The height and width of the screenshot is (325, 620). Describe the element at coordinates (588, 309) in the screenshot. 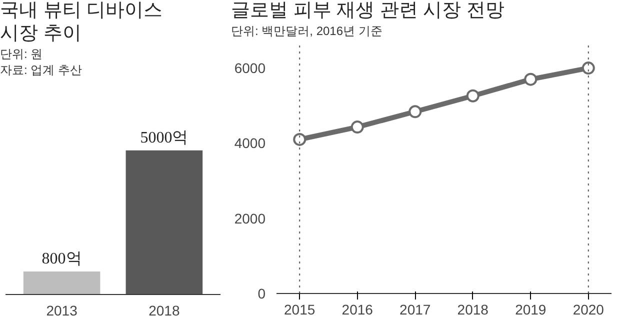

I see `x-tick-label: 2020` at that location.